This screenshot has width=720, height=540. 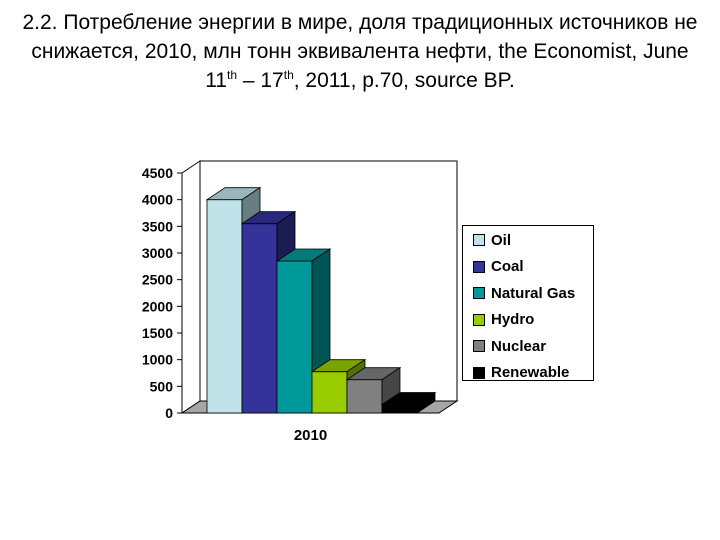 What do you see at coordinates (329, 392) in the screenshot?
I see `bar-hydro` at bounding box center [329, 392].